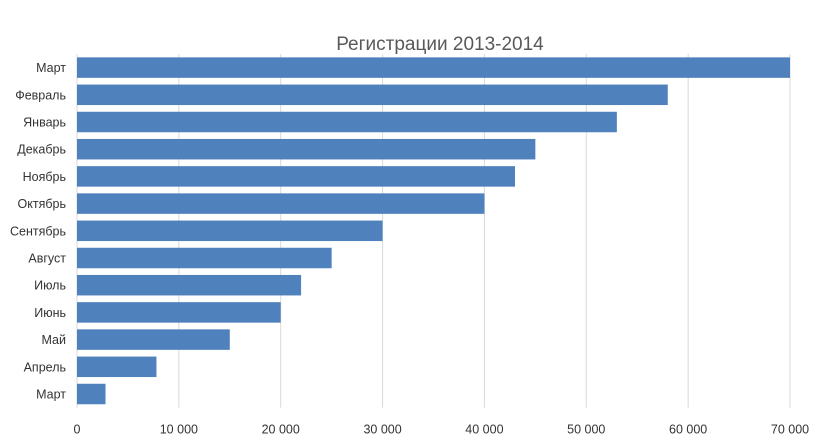 Image resolution: width=825 pixels, height=440 pixels. I want to click on x-tick-label: 70 000, so click(790, 430).